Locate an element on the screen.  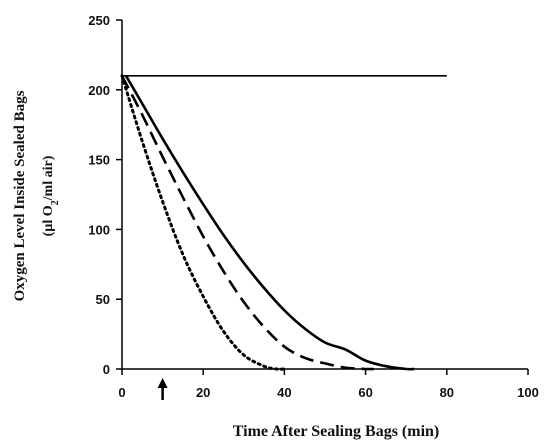
y-tick-label: 150 is located at coordinates (99, 160).